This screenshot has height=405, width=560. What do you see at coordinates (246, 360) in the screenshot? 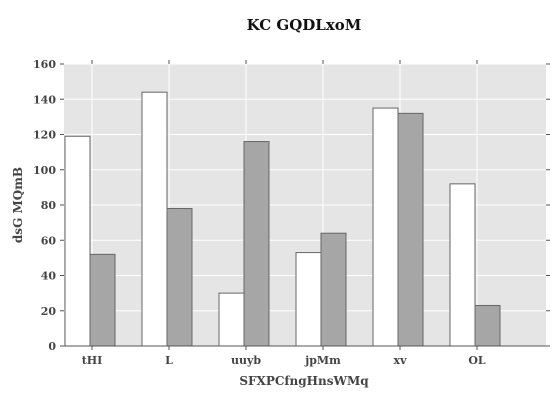
I see `x-tick-label: uuyb` at bounding box center [246, 360].